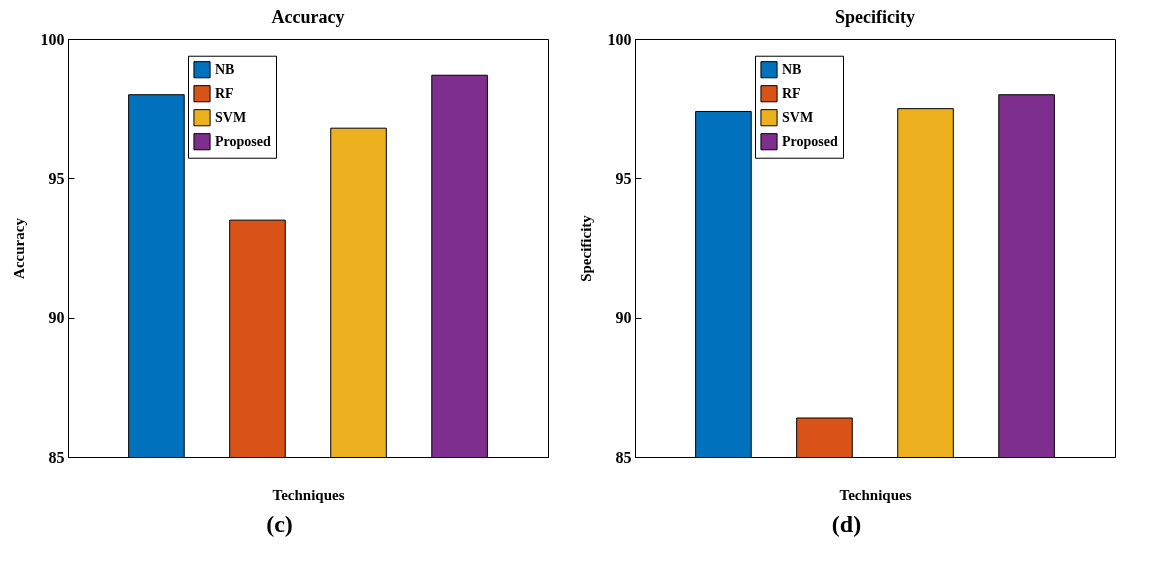 The width and height of the screenshot is (1170, 571). Describe the element at coordinates (875, 17) in the screenshot. I see `chart-title: Specificity` at that location.